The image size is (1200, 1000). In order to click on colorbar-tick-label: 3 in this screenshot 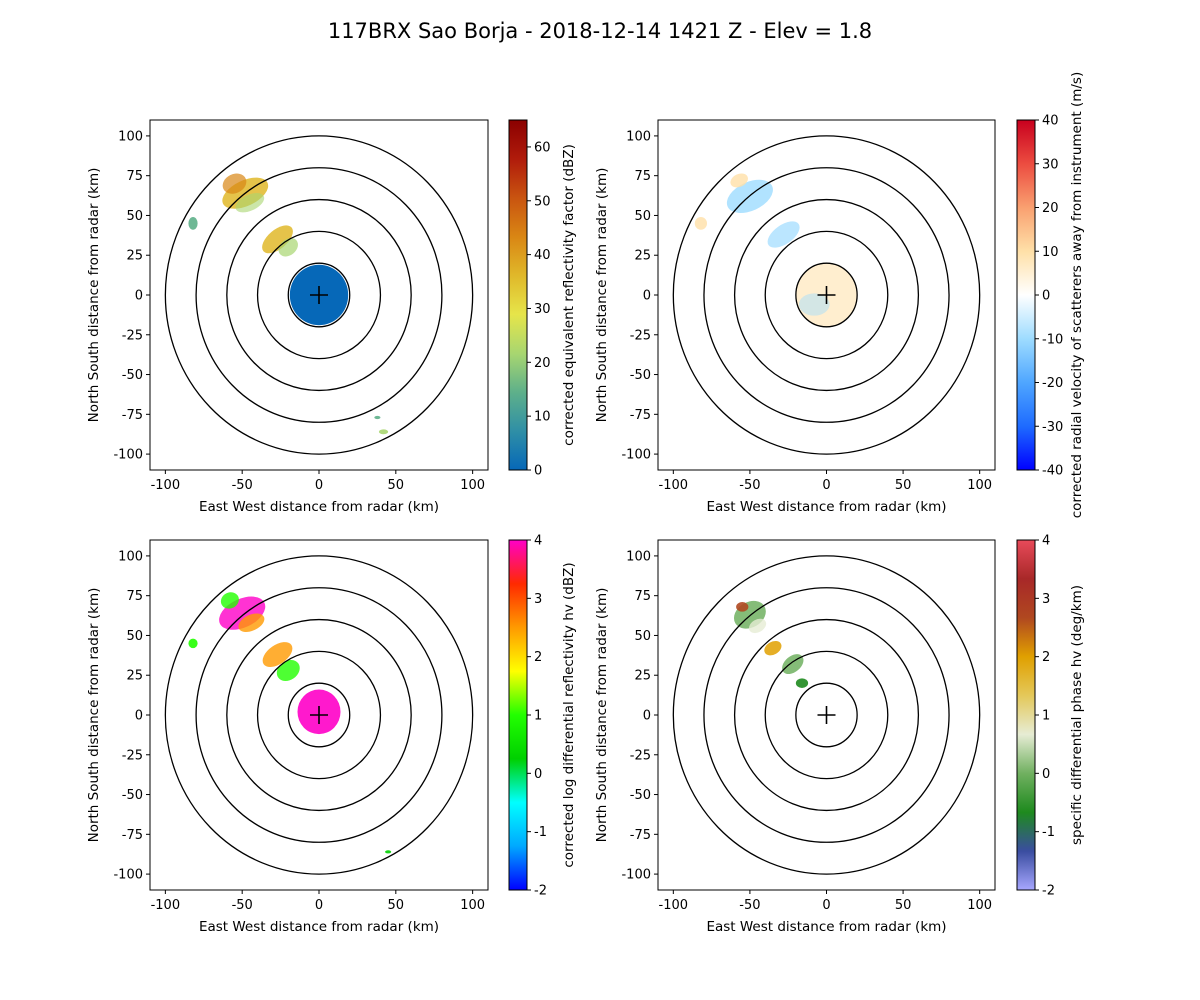, I will do `click(1046, 599)`.